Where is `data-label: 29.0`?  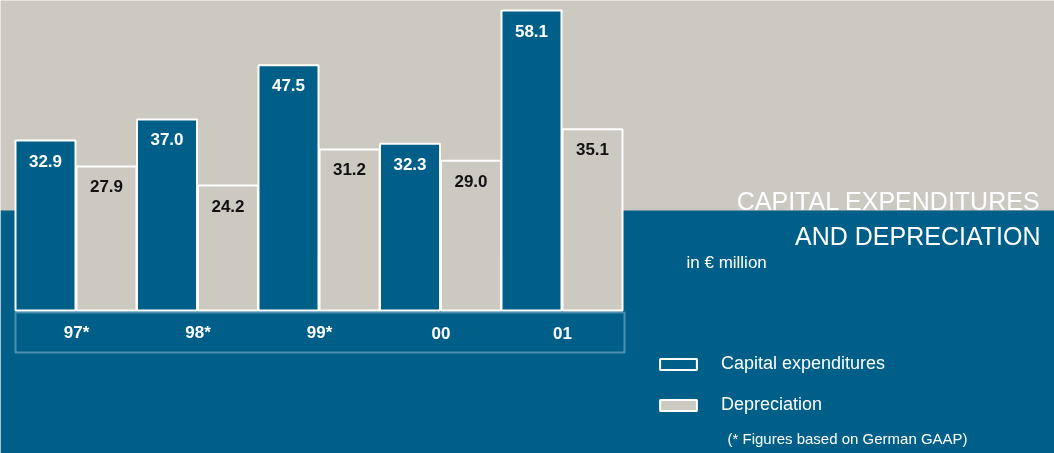
data-label: 29.0 is located at coordinates (471, 181).